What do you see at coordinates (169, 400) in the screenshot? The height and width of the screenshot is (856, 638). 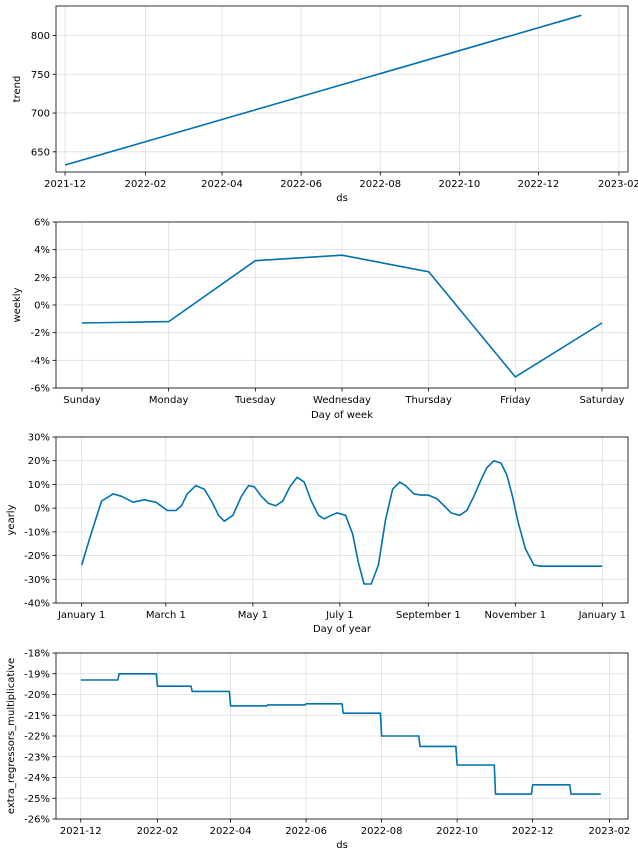 I see `x-tick-label: Monday` at bounding box center [169, 400].